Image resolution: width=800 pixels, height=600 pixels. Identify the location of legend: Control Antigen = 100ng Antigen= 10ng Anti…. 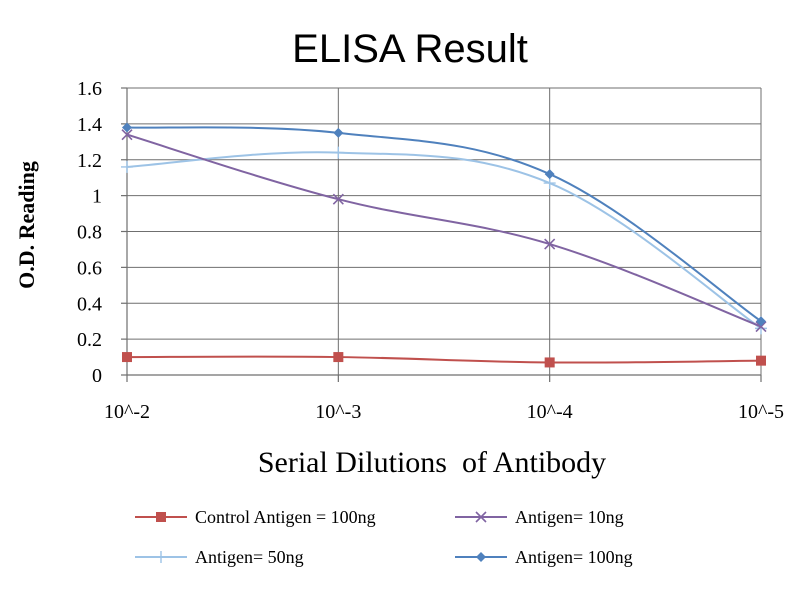
(384, 537).